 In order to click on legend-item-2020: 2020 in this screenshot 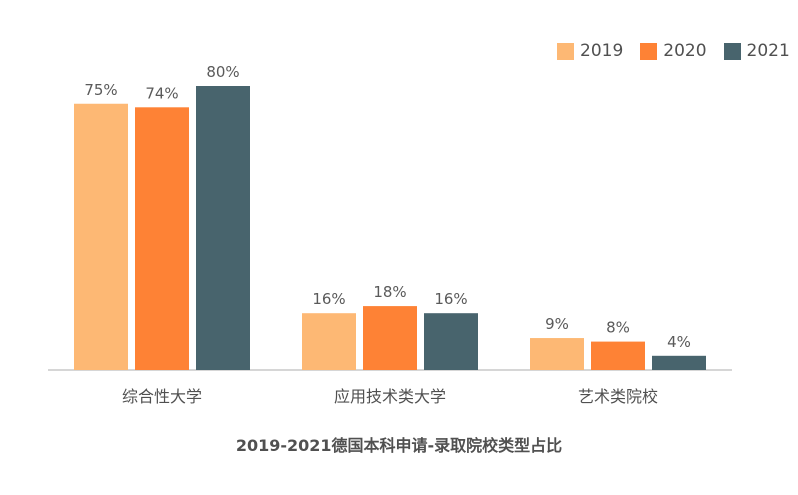, I will do `click(673, 51)`.